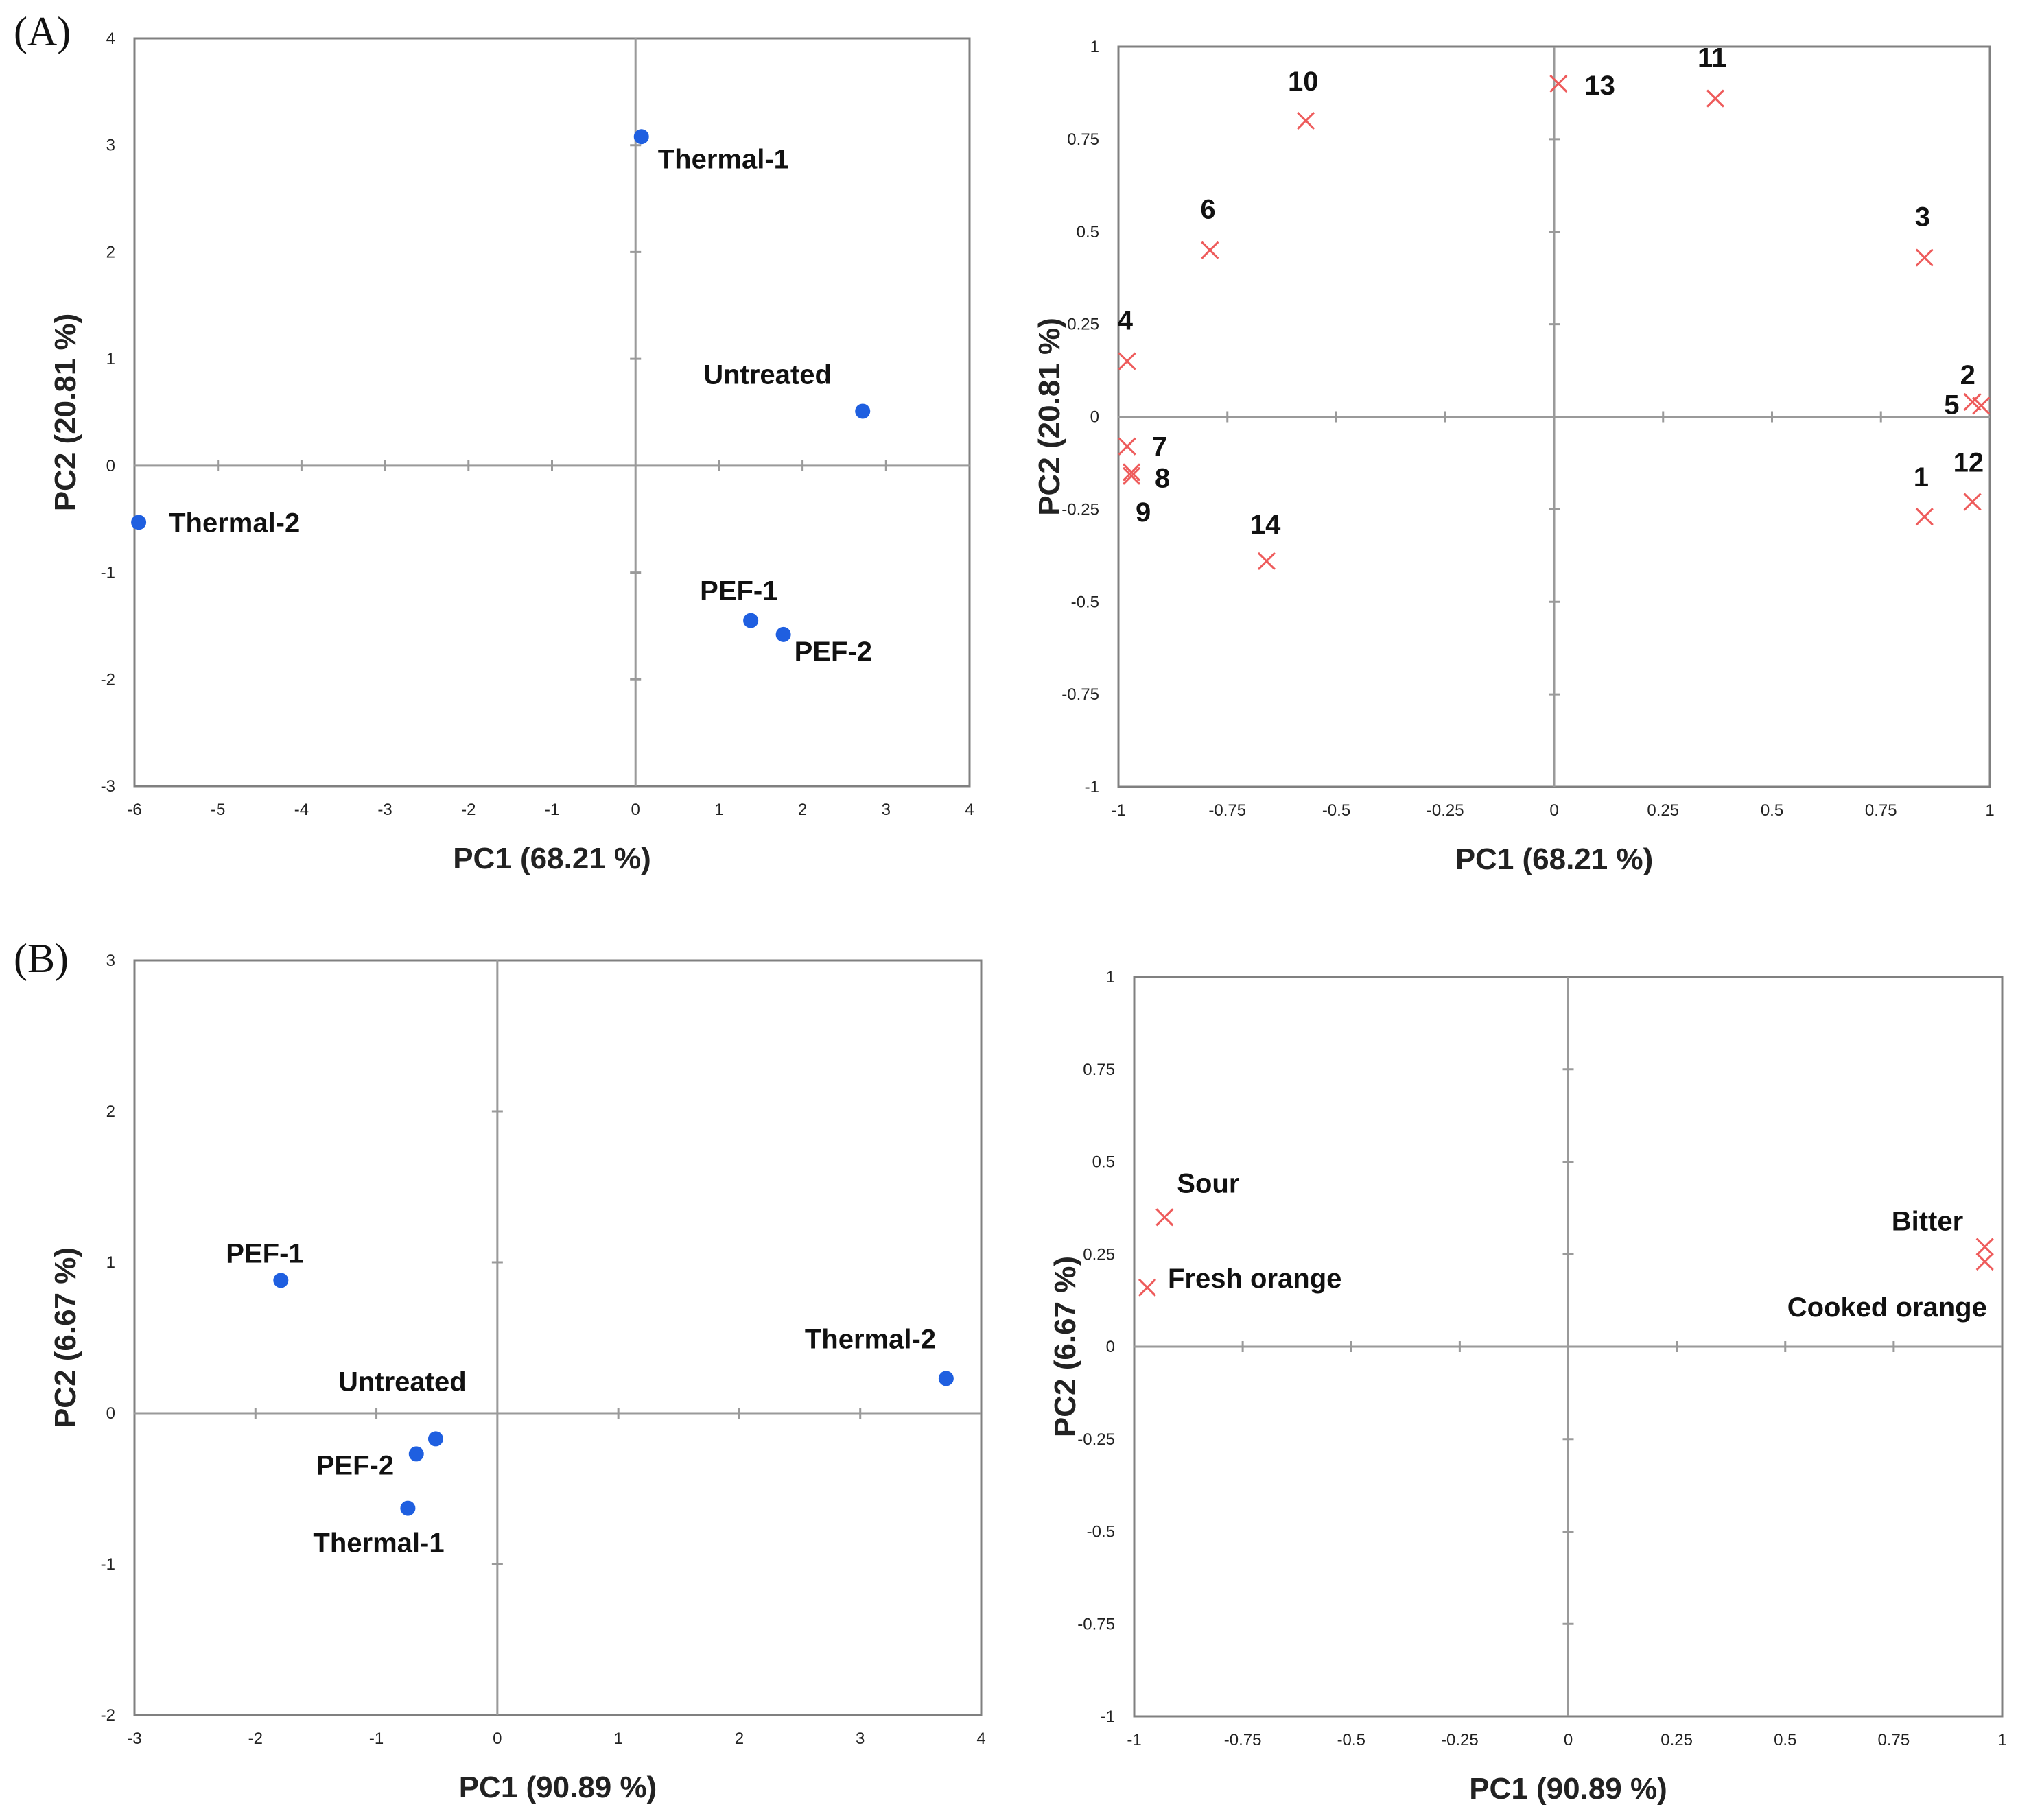  I want to click on point-label: 1, so click(1922, 477).